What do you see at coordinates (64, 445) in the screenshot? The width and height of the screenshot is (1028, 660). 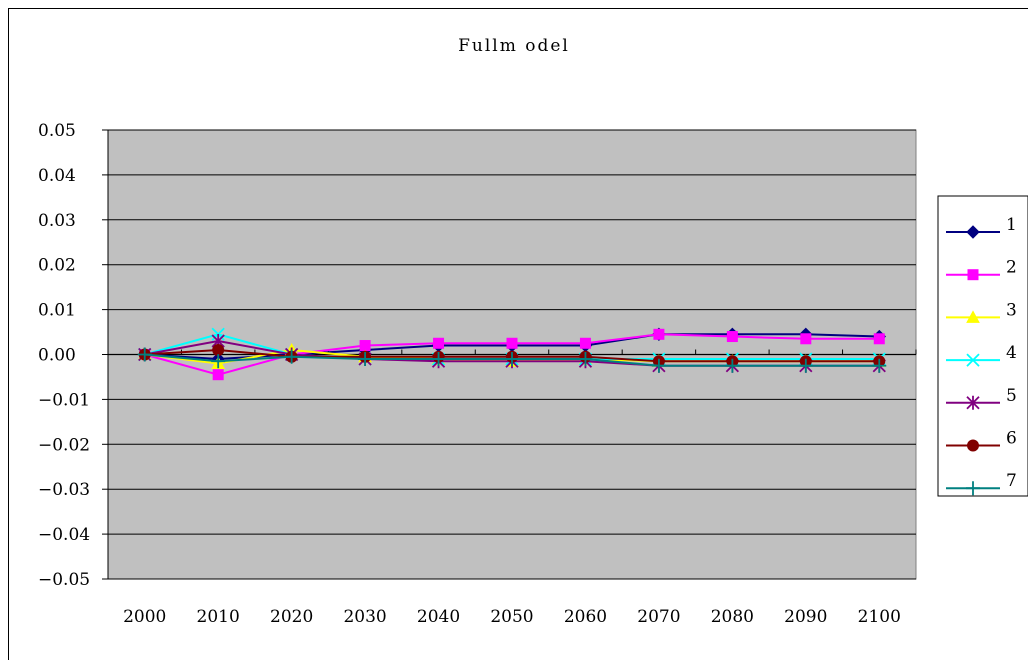 I see `y-tick-label: −0.02` at bounding box center [64, 445].